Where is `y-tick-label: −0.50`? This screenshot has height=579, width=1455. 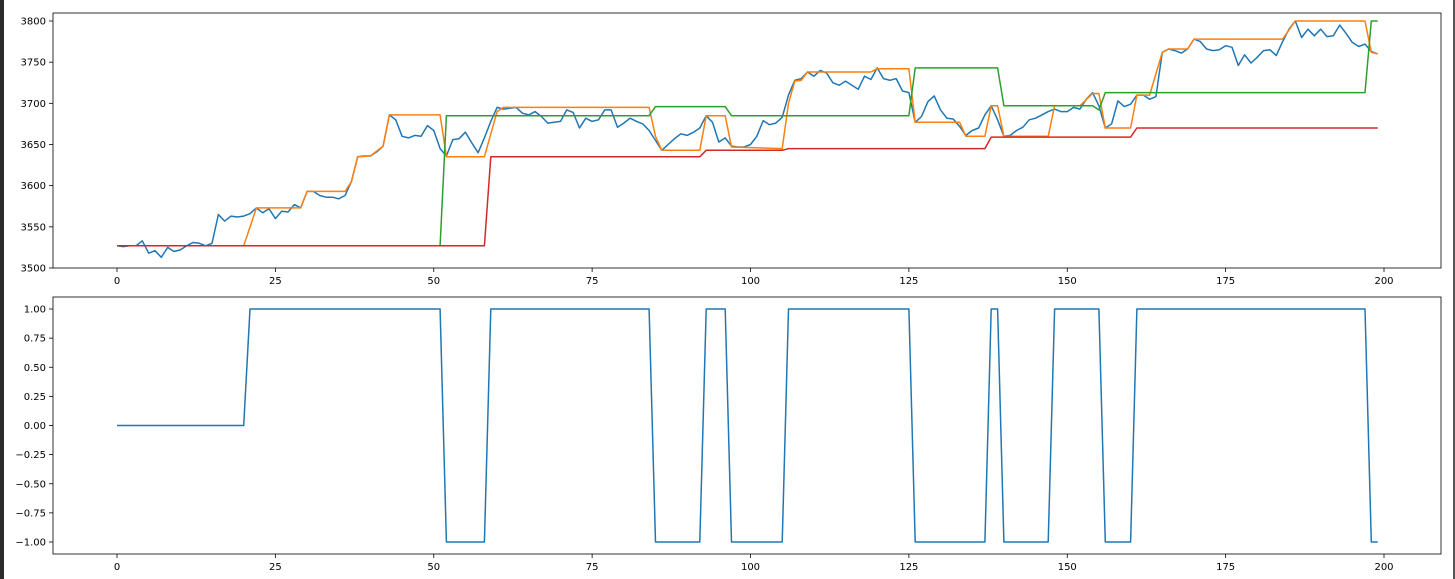
y-tick-label: −0.50 is located at coordinates (30, 484).